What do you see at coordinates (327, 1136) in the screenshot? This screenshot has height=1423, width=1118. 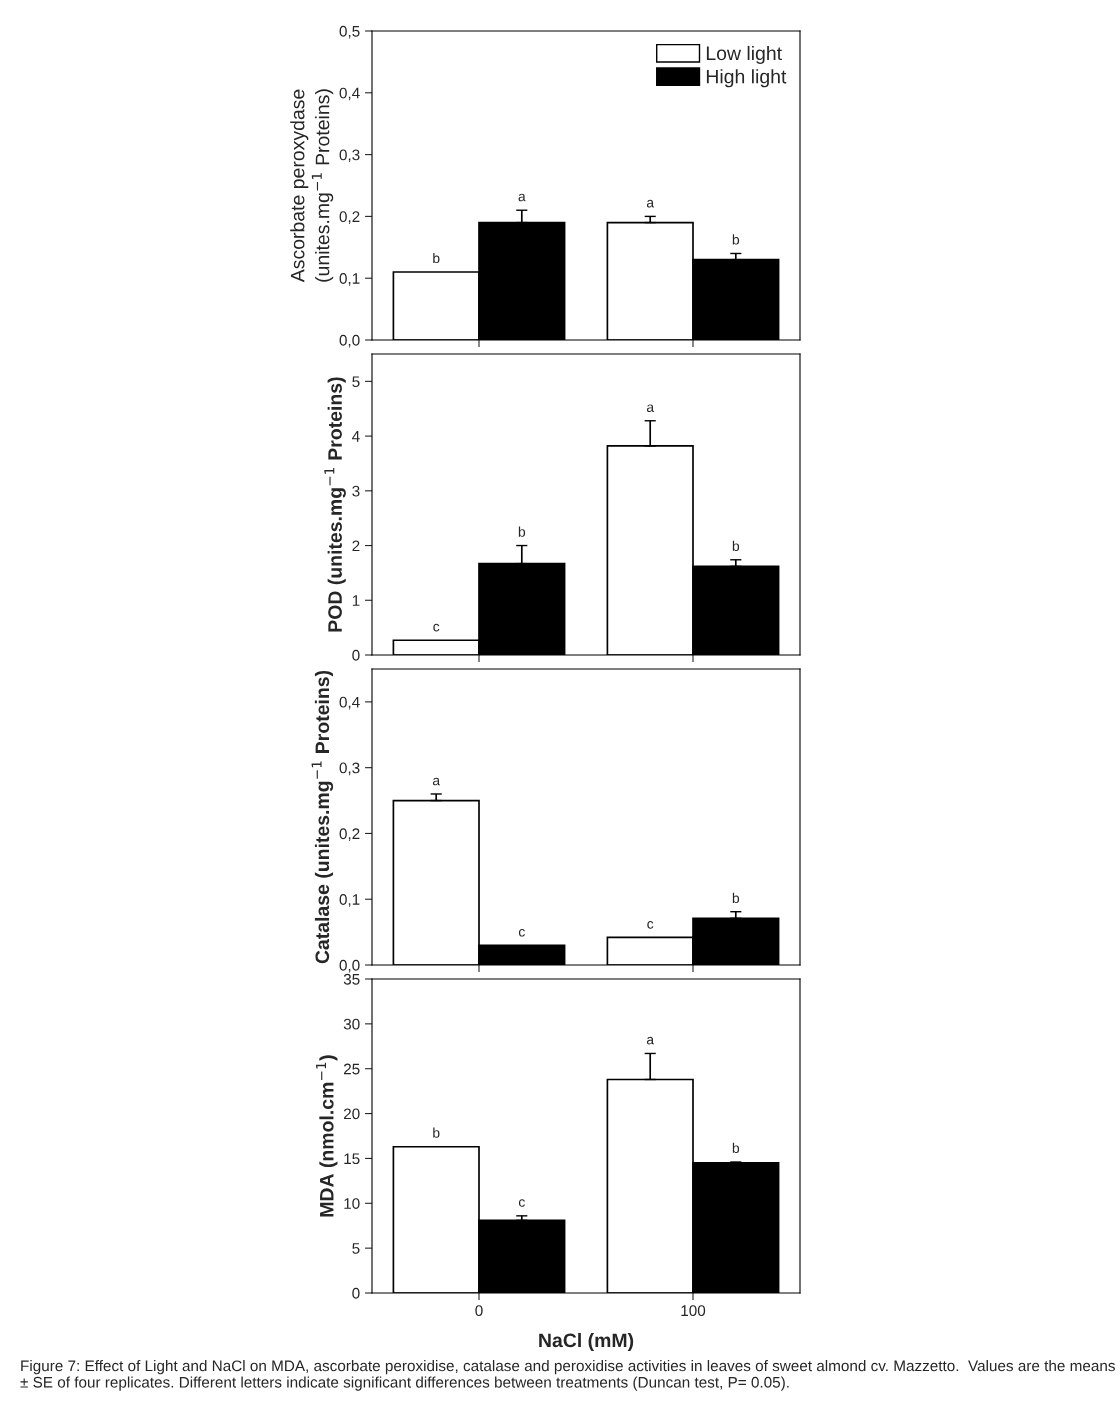 I see `y-axis-title: MDA (nmol.cm$^{−1}$)` at bounding box center [327, 1136].